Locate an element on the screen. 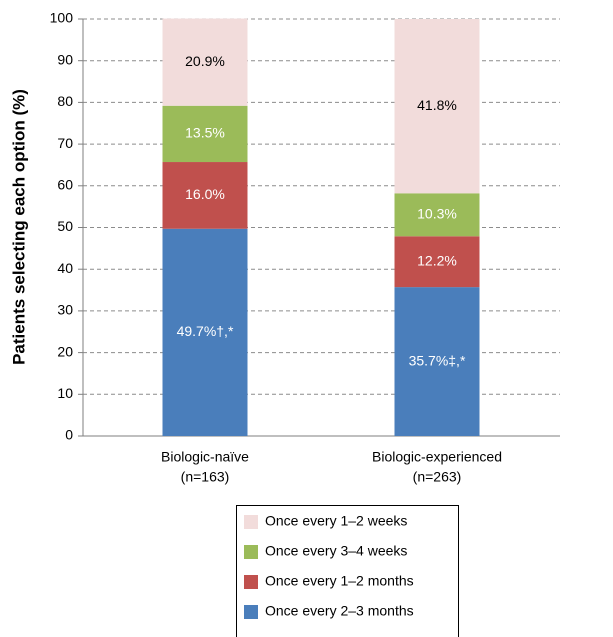 The image size is (613, 637). value-label: 35.7%‡,* is located at coordinates (437, 360).